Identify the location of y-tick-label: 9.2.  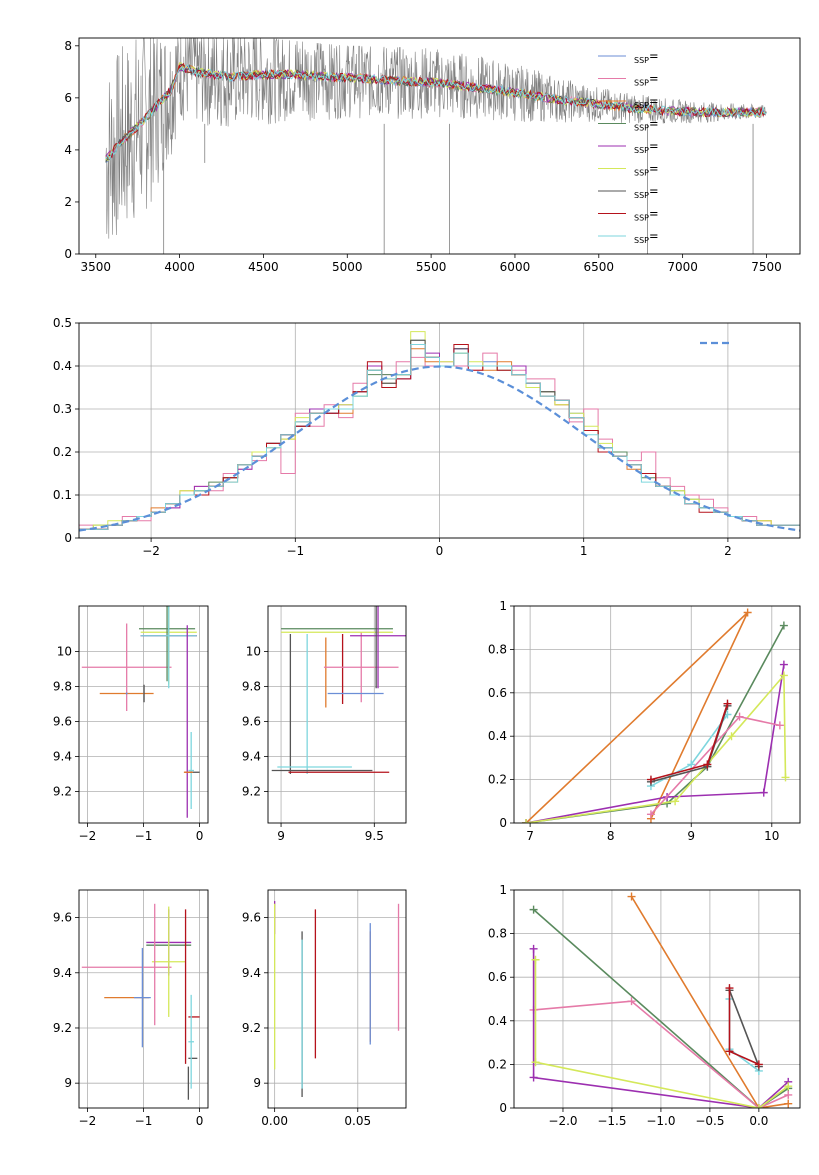
(251, 792).